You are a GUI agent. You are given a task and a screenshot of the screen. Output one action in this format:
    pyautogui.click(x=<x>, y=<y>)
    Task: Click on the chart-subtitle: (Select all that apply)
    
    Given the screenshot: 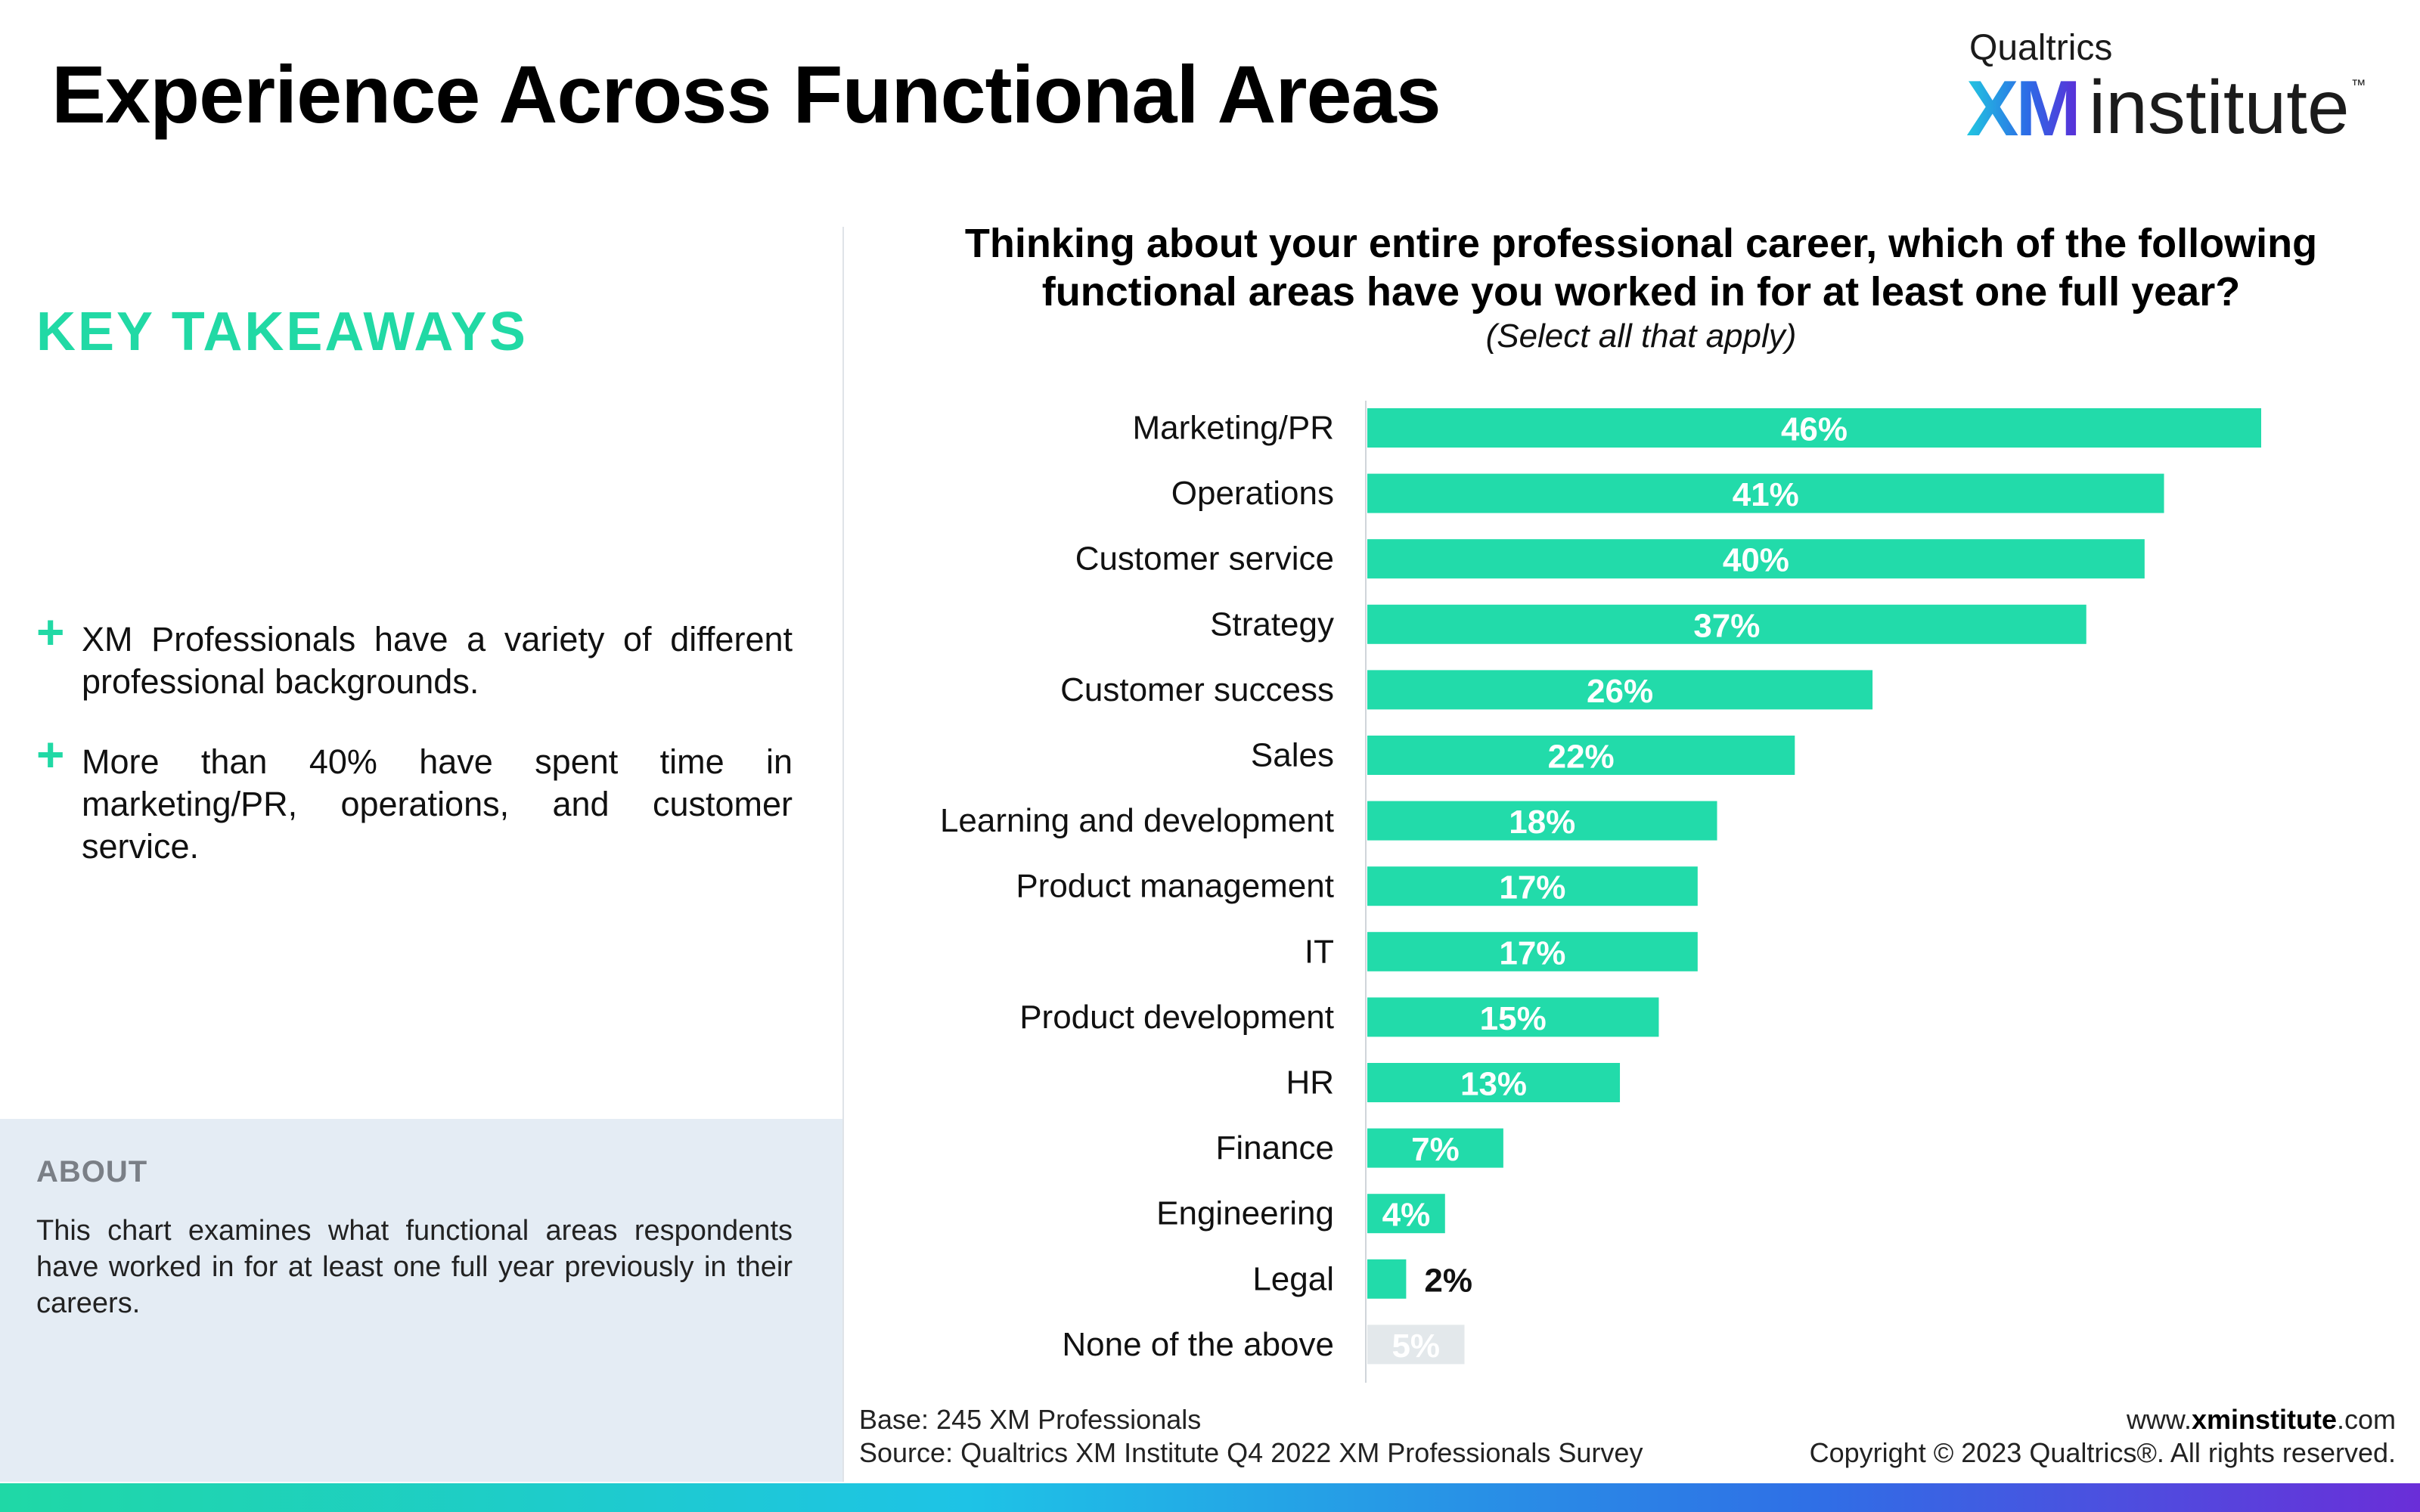 What is the action you would take?
    pyautogui.click(x=1641, y=336)
    